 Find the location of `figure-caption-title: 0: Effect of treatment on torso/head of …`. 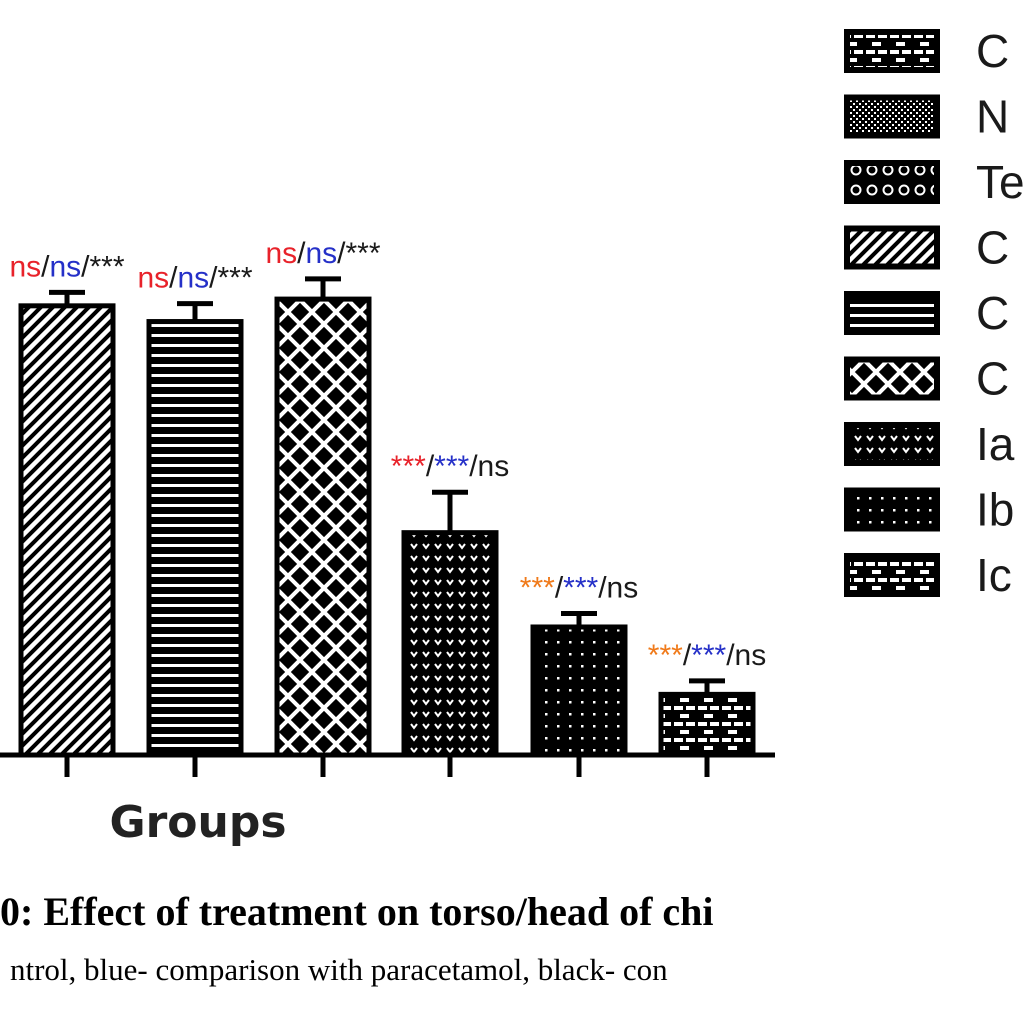

figure-caption-title: 0: Effect of treatment on torso/head of … is located at coordinates (357, 911).